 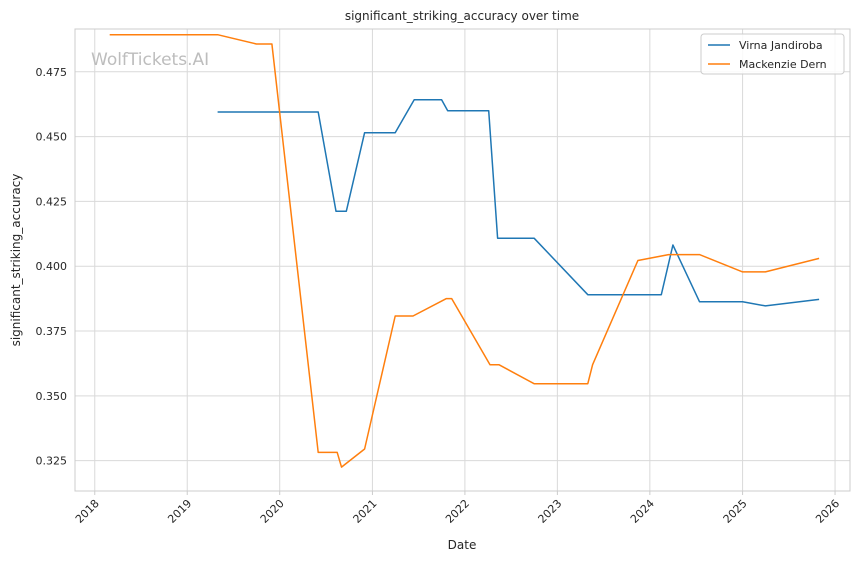 I want to click on y-tick-label: 0.475, so click(x=52, y=72).